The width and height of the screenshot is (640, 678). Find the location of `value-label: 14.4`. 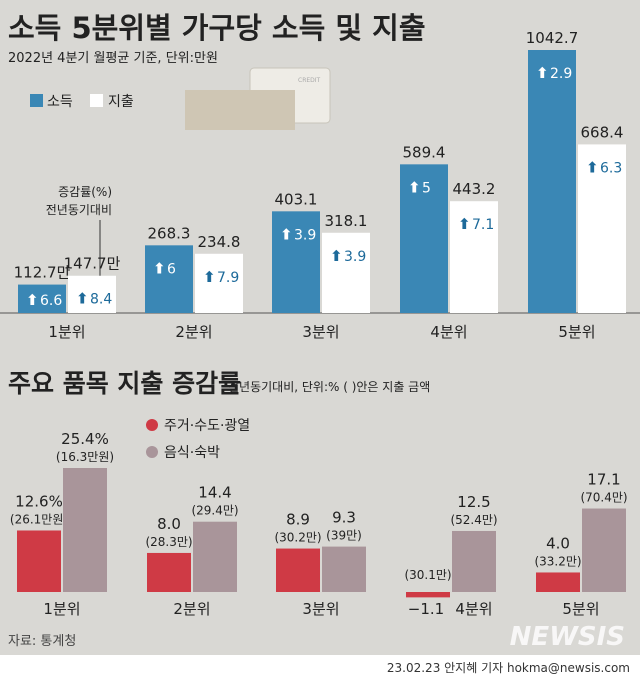

value-label: 14.4 is located at coordinates (214, 493).